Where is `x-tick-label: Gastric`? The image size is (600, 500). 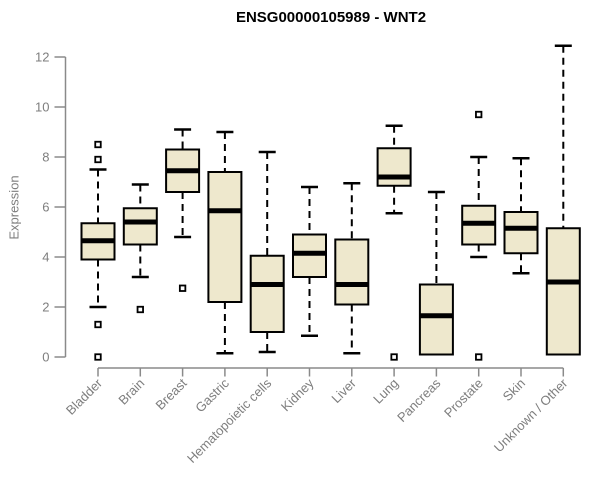
x-tick-label: Gastric is located at coordinates (212, 395).